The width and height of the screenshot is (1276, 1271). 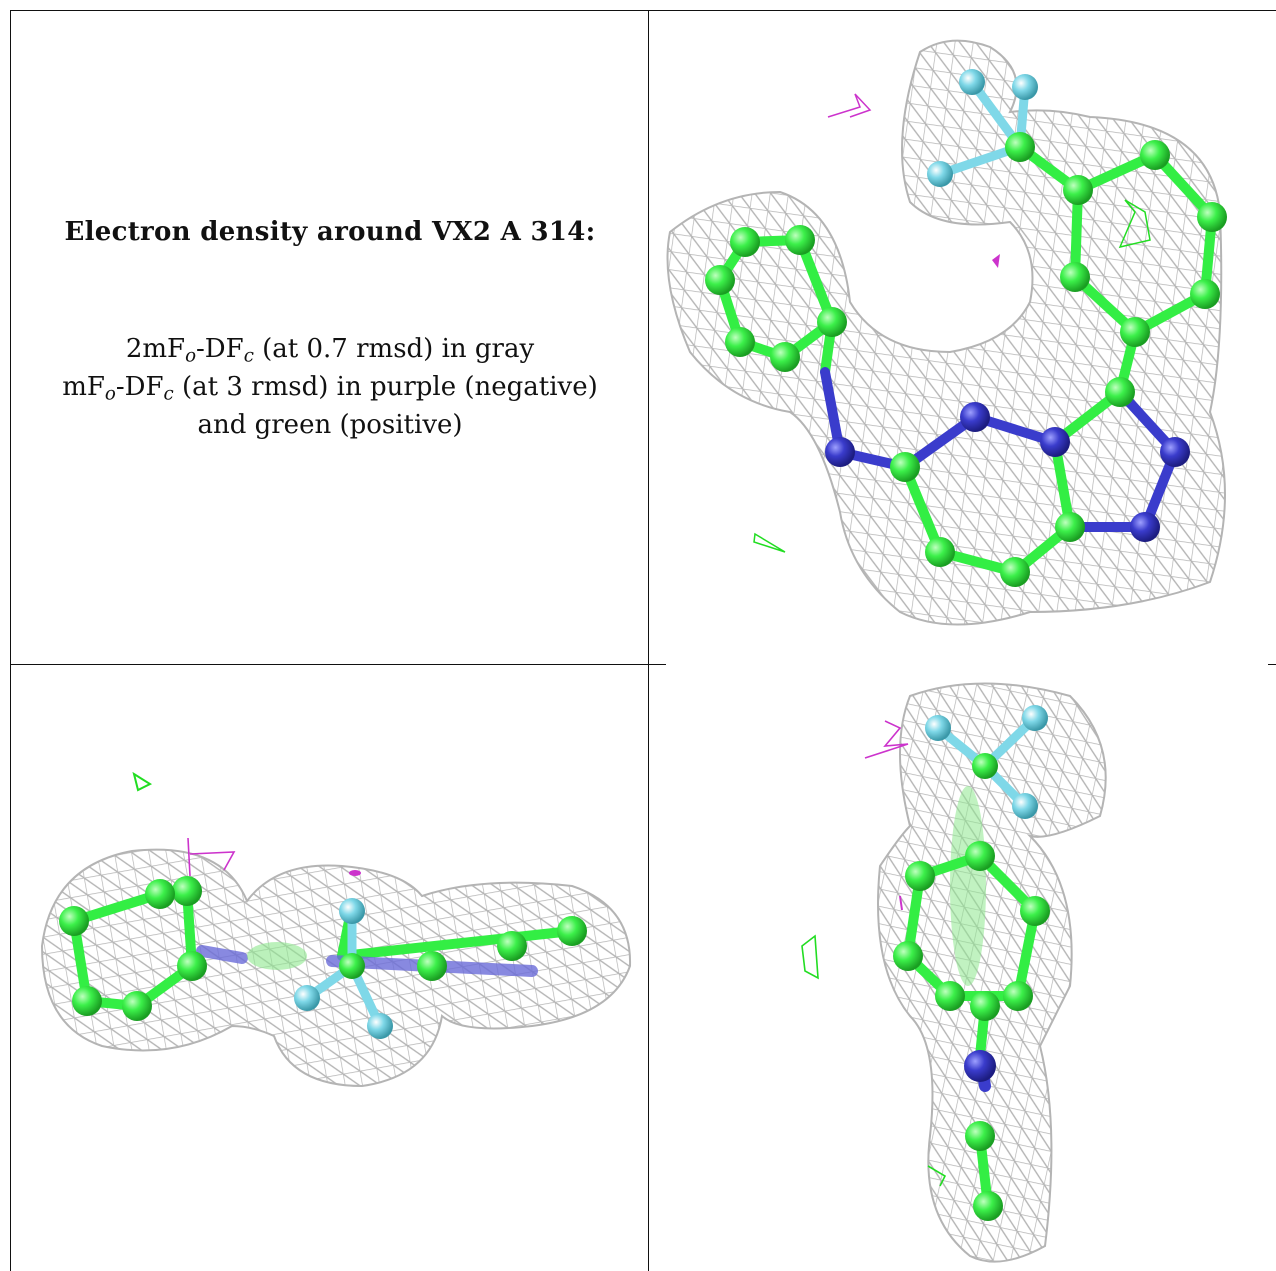 What do you see at coordinates (657, 664) in the screenshot?
I see `grid-middle-divider-right` at bounding box center [657, 664].